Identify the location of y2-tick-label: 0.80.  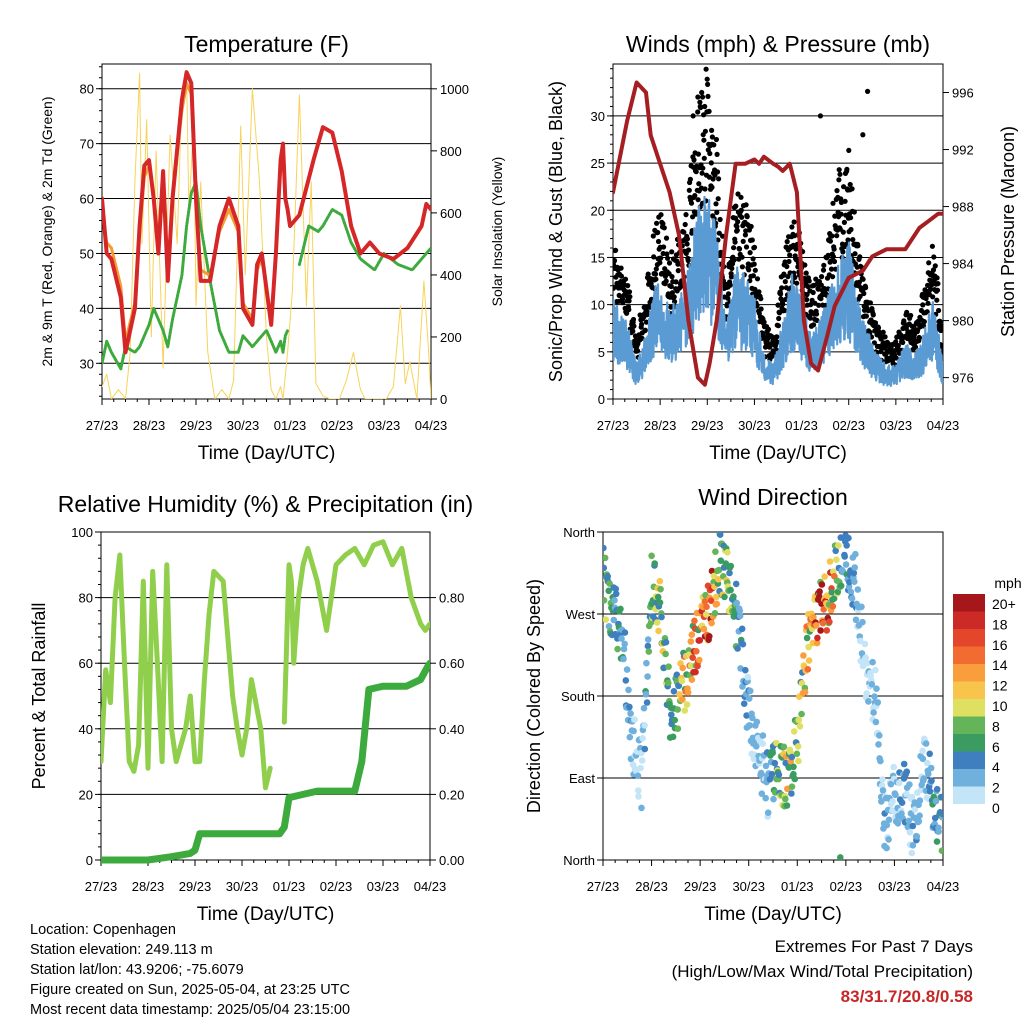
(451, 598).